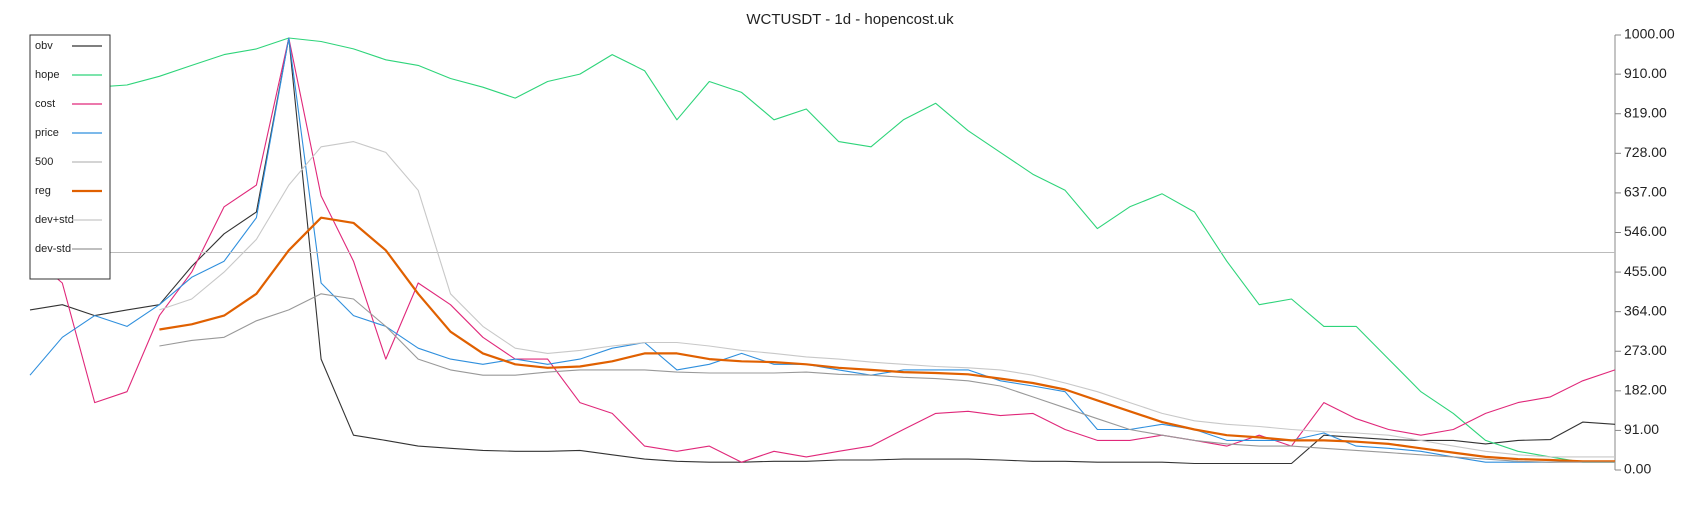 This screenshot has width=1700, height=505. What do you see at coordinates (1645, 310) in the screenshot?
I see `y-tick-label: 364.00` at bounding box center [1645, 310].